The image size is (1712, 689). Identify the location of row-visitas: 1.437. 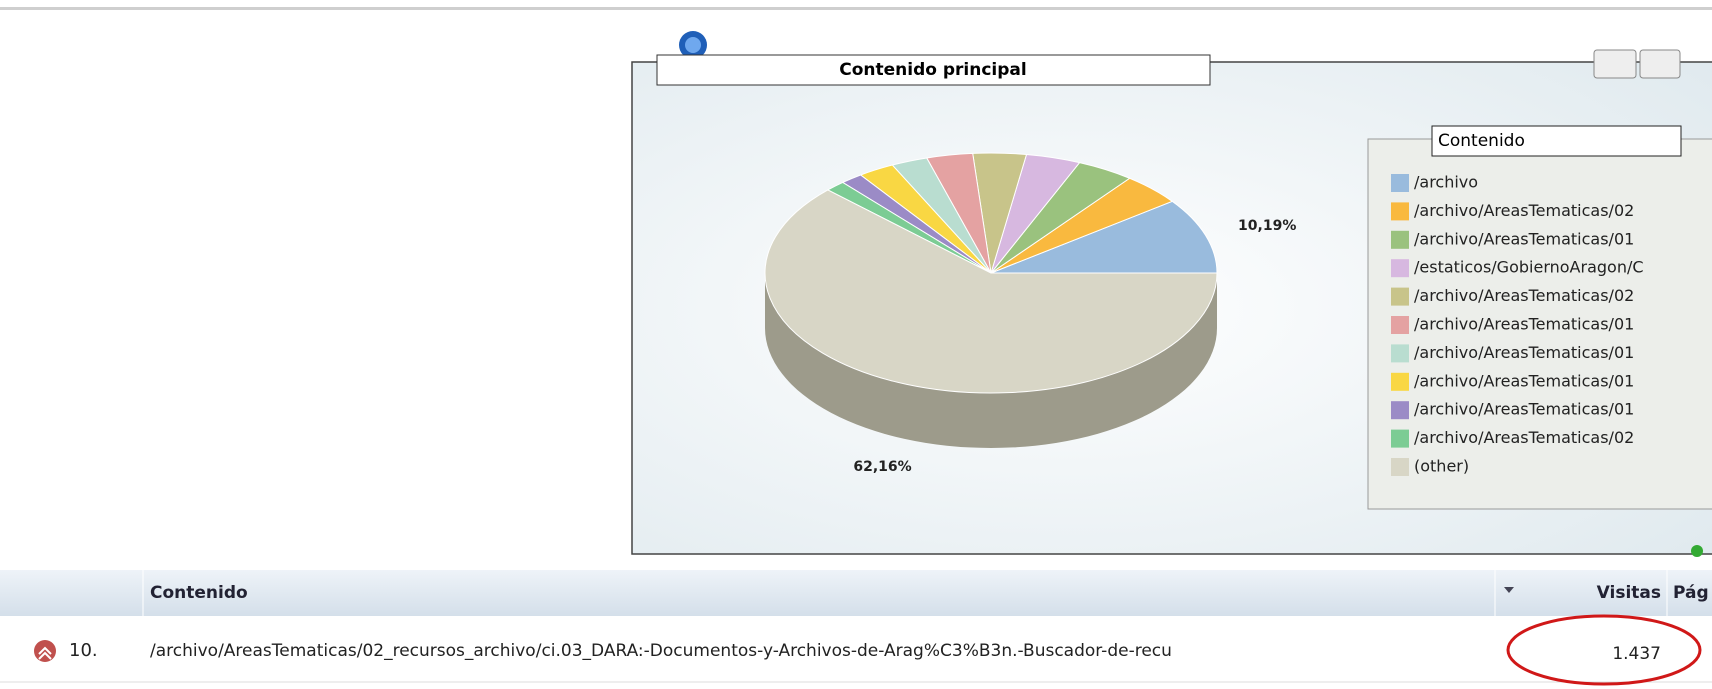
(1636, 654).